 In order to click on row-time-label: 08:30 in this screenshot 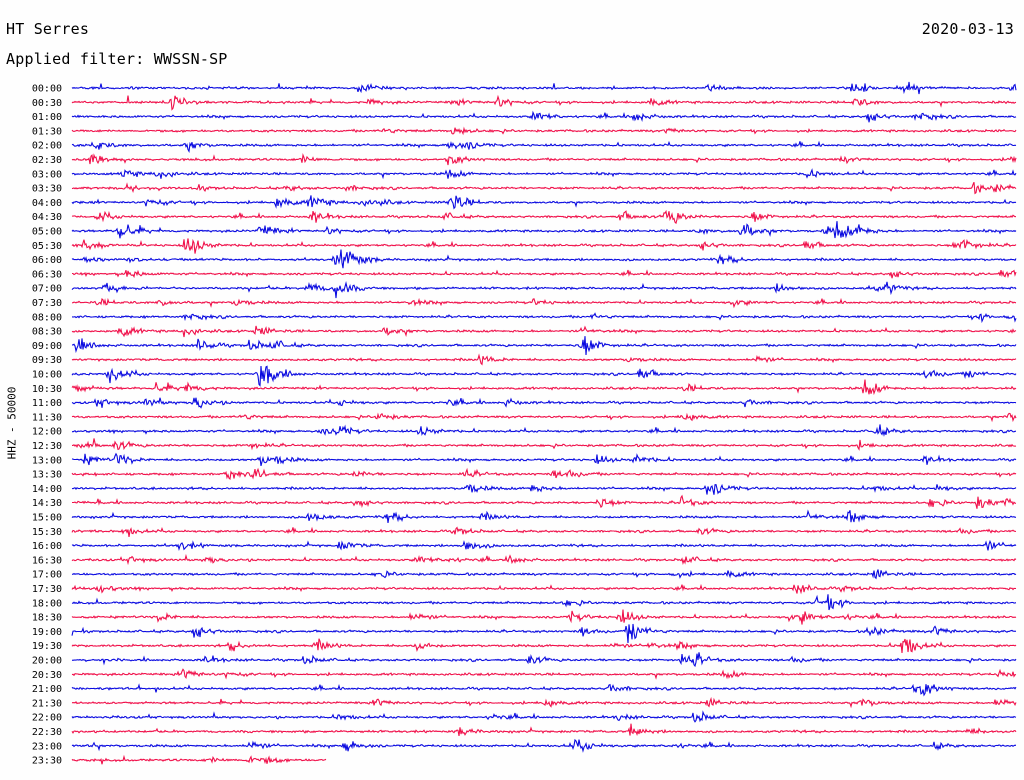, I will do `click(47, 332)`.